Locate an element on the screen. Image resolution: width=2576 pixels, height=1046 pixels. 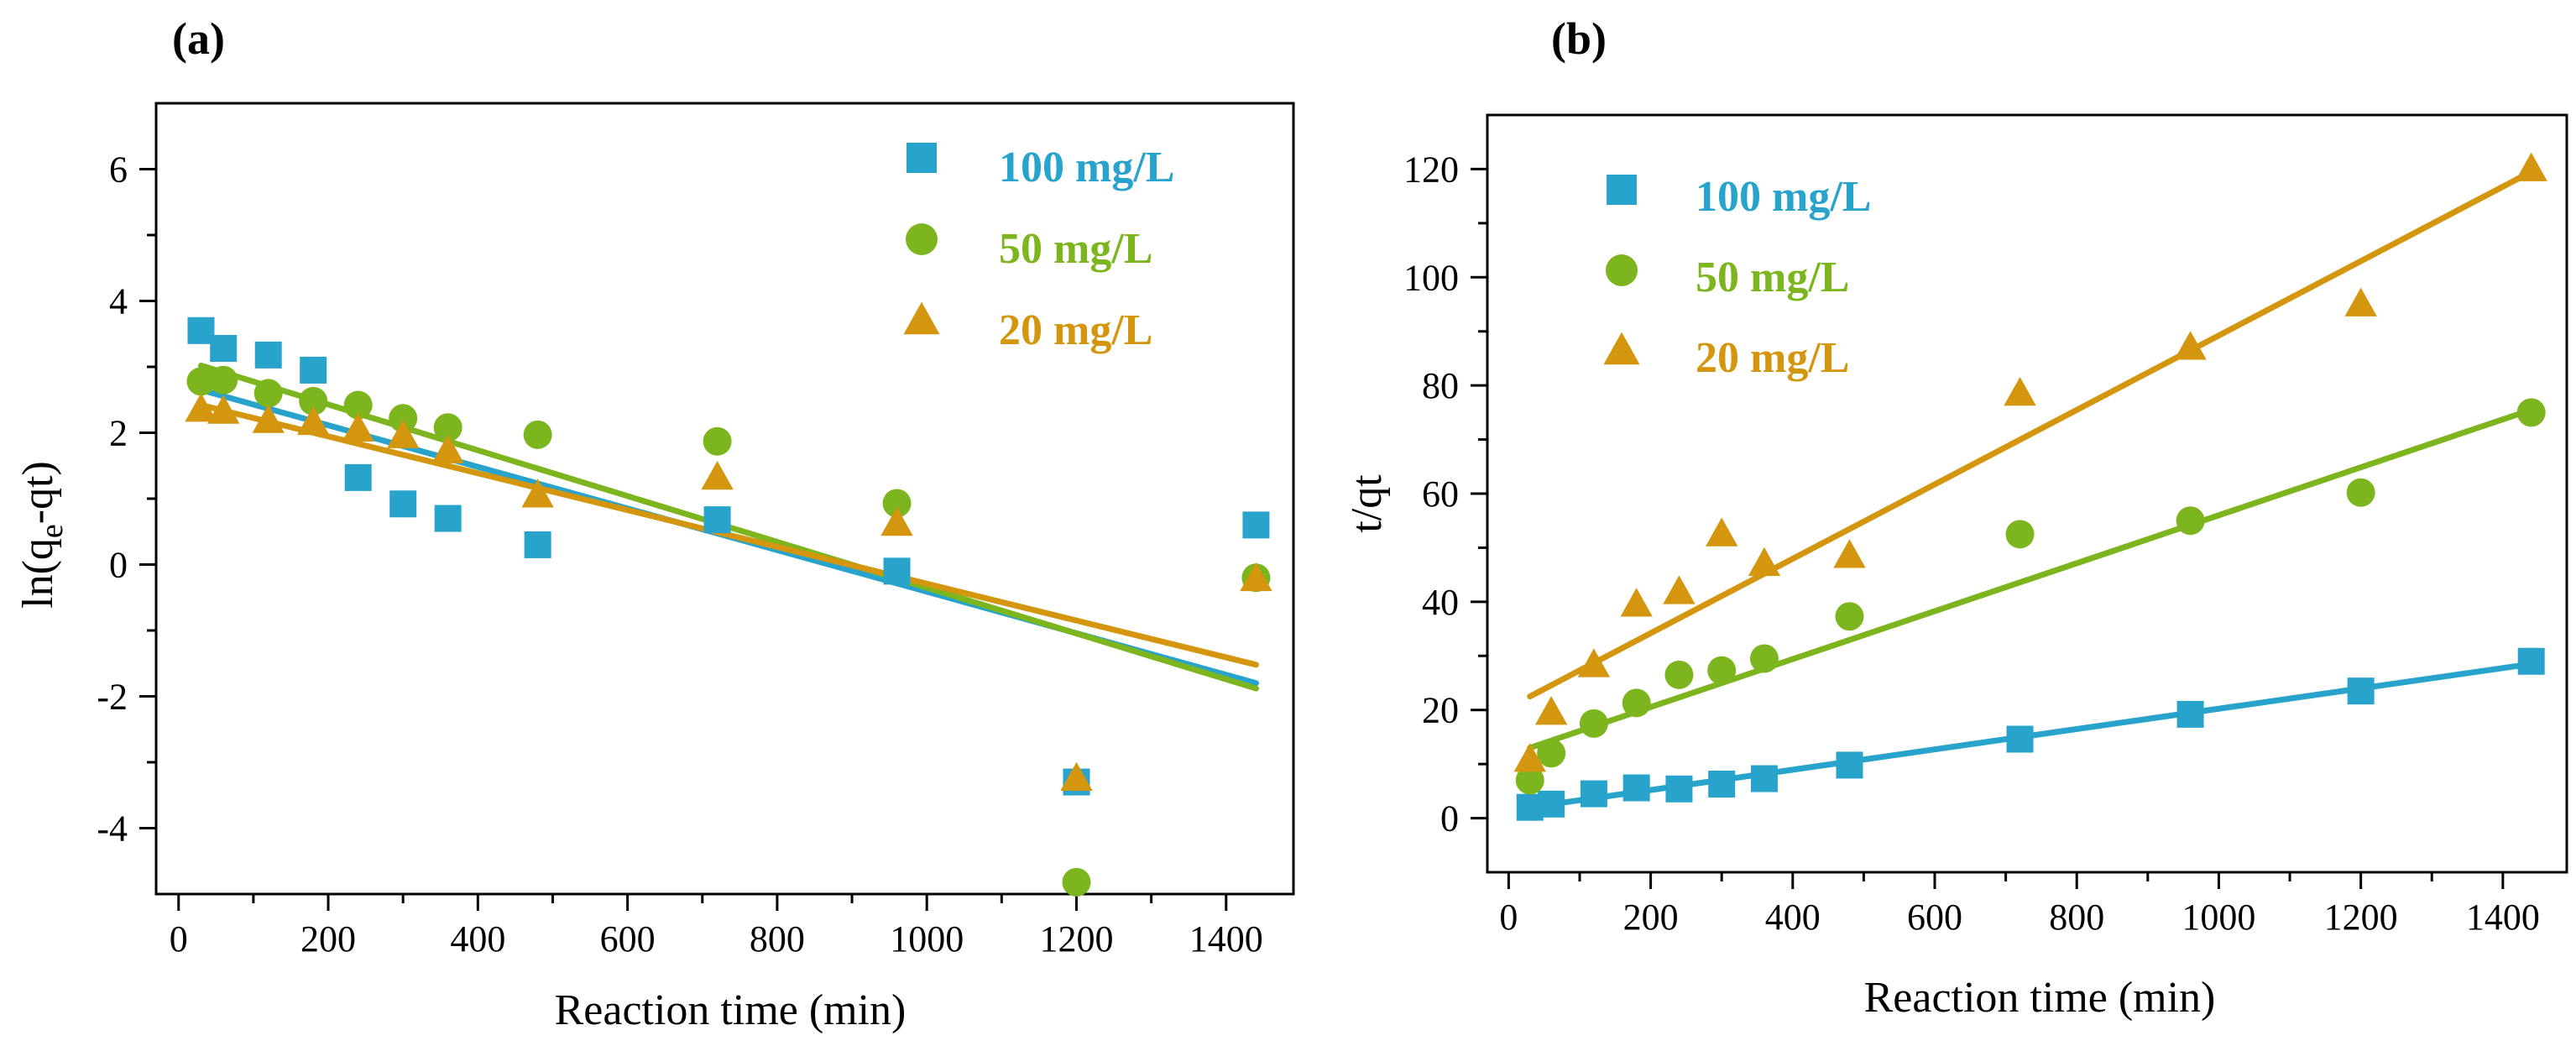
panel-b-xtick-label-0: 0 is located at coordinates (1508, 918).